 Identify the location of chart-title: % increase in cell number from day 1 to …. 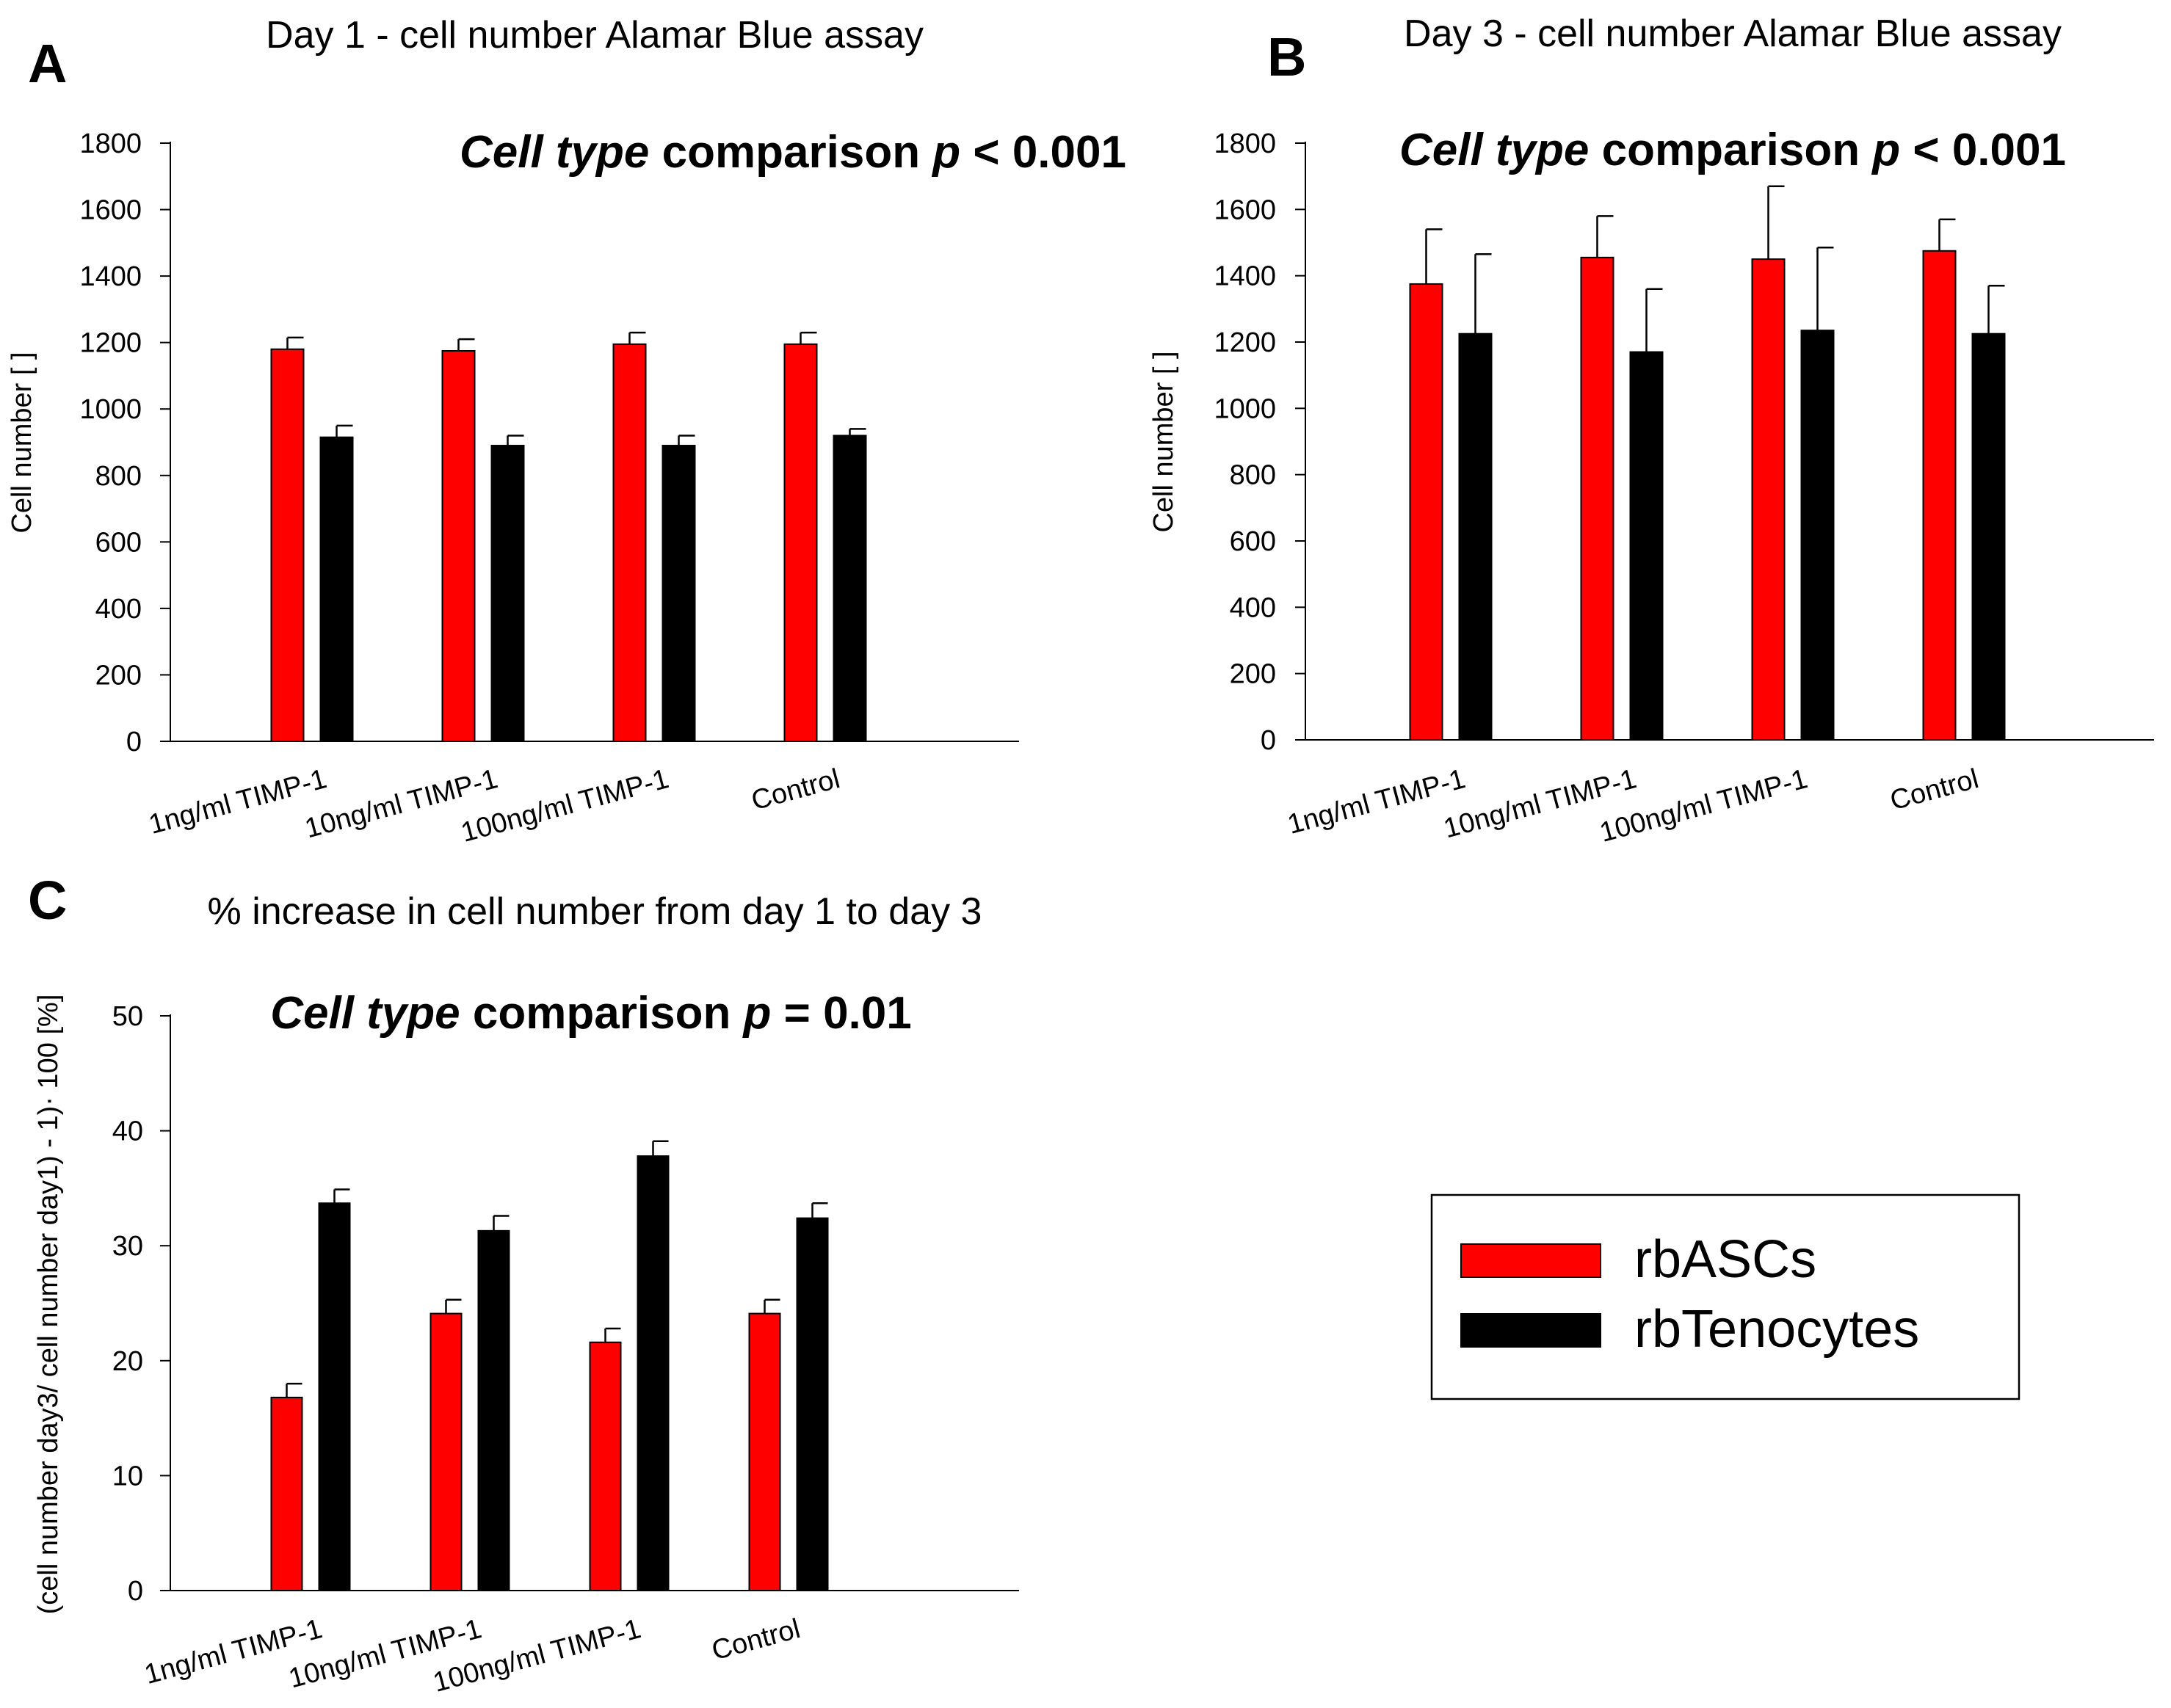
(595, 911).